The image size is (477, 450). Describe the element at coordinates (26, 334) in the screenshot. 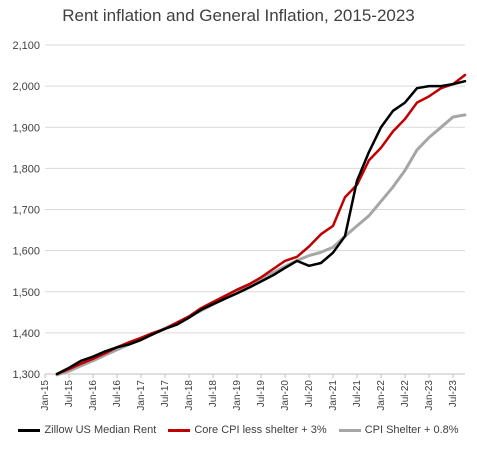

I see `y-tick-label: 1,400` at that location.